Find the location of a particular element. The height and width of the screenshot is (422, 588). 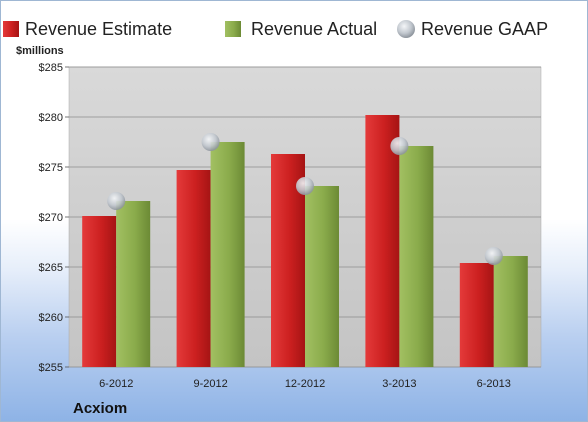

x-tick-label: 6-2012 is located at coordinates (116, 384).